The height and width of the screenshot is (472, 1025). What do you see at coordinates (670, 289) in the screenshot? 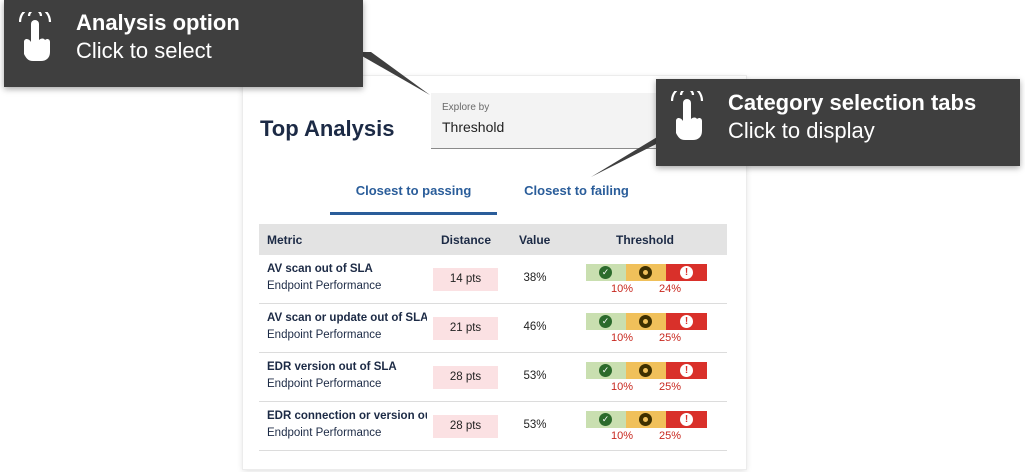
I see `threshold-high-label: 24%` at bounding box center [670, 289].